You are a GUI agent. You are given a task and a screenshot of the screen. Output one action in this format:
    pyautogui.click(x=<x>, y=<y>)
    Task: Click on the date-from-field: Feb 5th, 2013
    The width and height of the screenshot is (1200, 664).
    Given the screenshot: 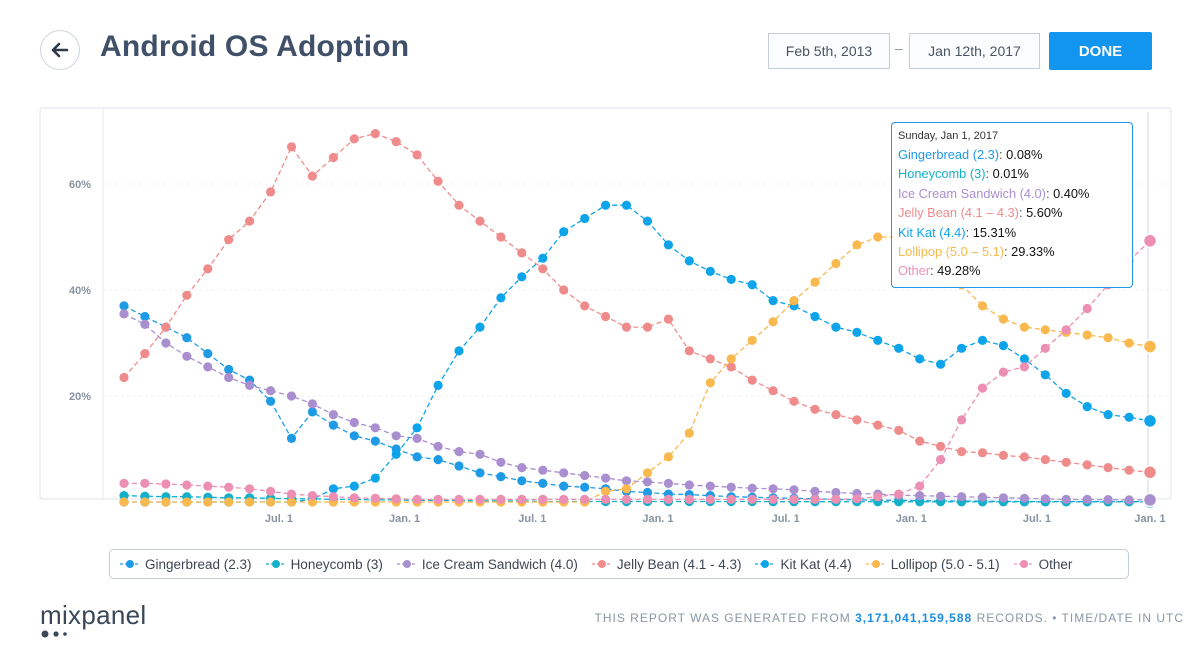 What is the action you would take?
    pyautogui.click(x=829, y=51)
    